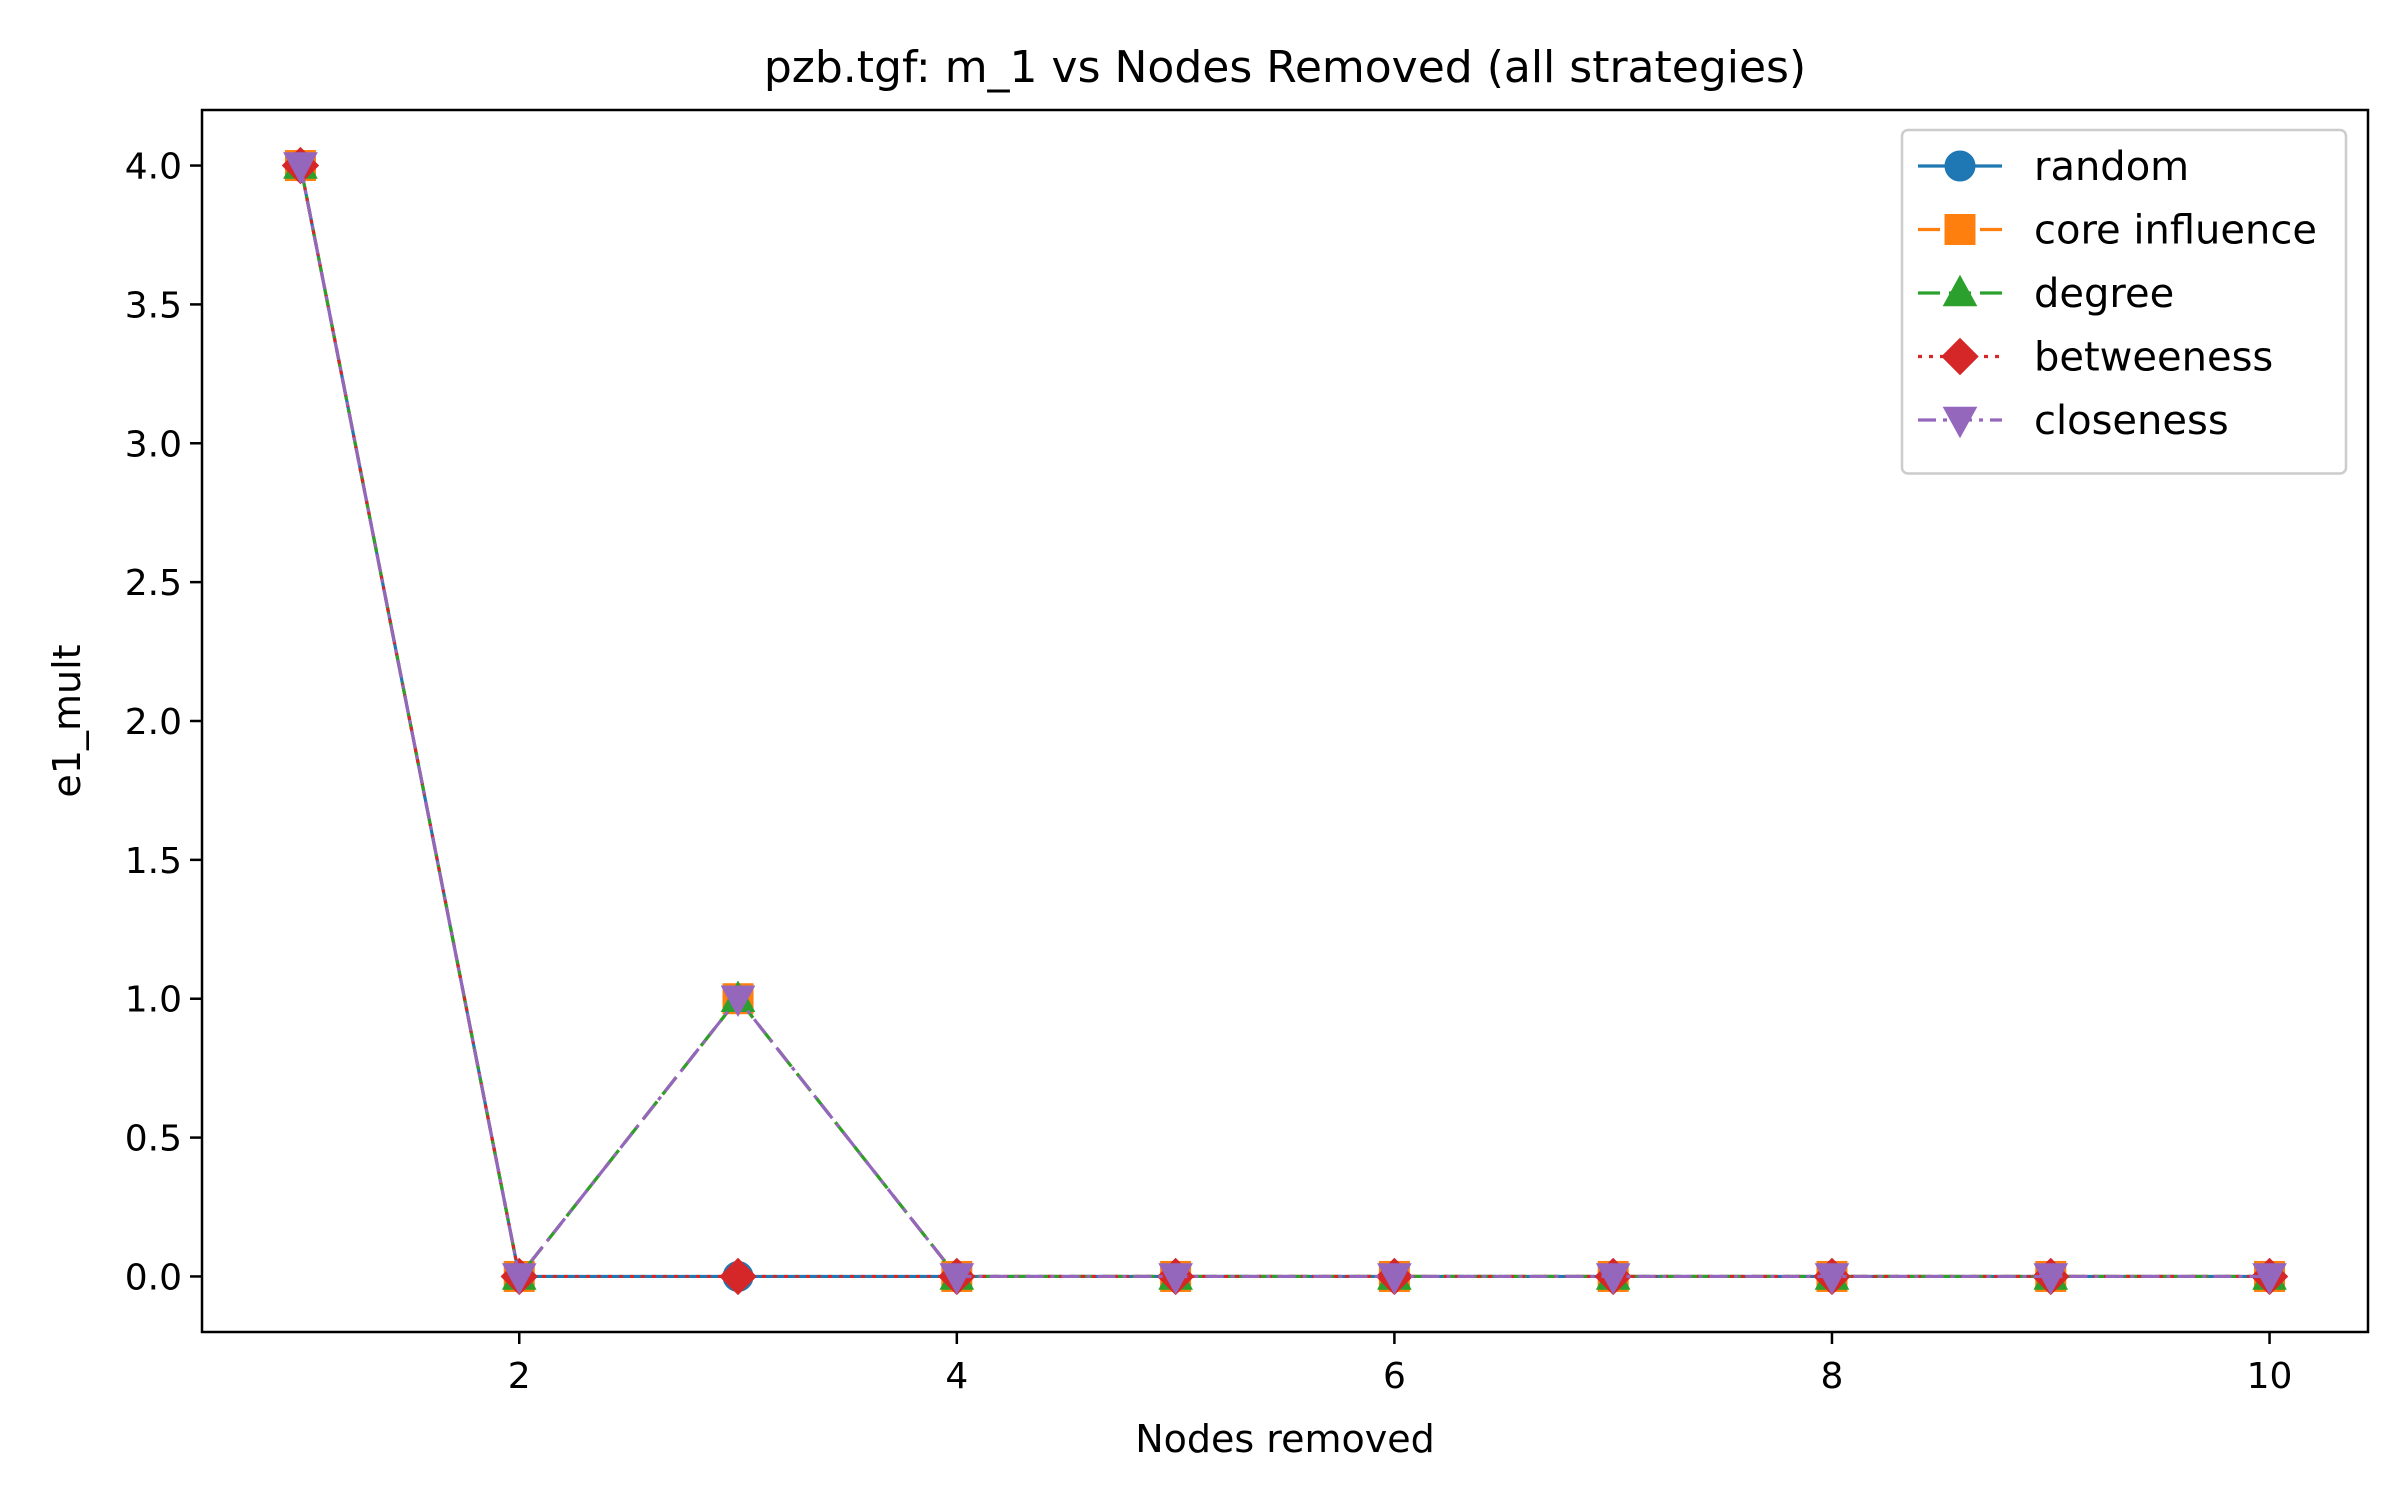 The height and width of the screenshot is (1500, 2400). I want to click on x-tick-label: 6, so click(1394, 1376).